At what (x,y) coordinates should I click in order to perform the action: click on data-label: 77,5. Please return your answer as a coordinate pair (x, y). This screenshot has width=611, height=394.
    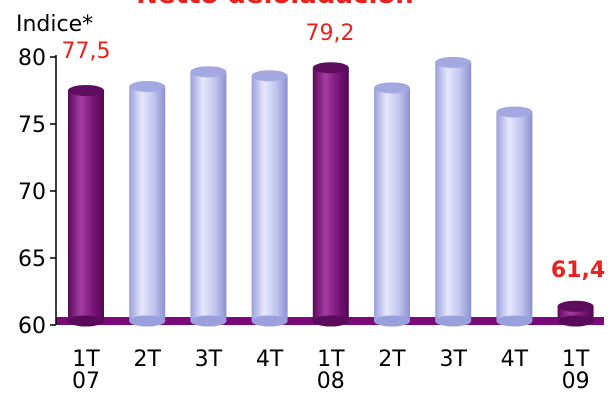
    Looking at the image, I should click on (86, 51).